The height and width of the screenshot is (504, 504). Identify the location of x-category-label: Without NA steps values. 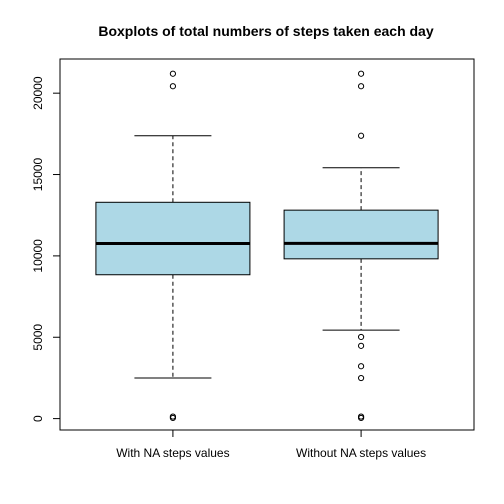
(361, 453).